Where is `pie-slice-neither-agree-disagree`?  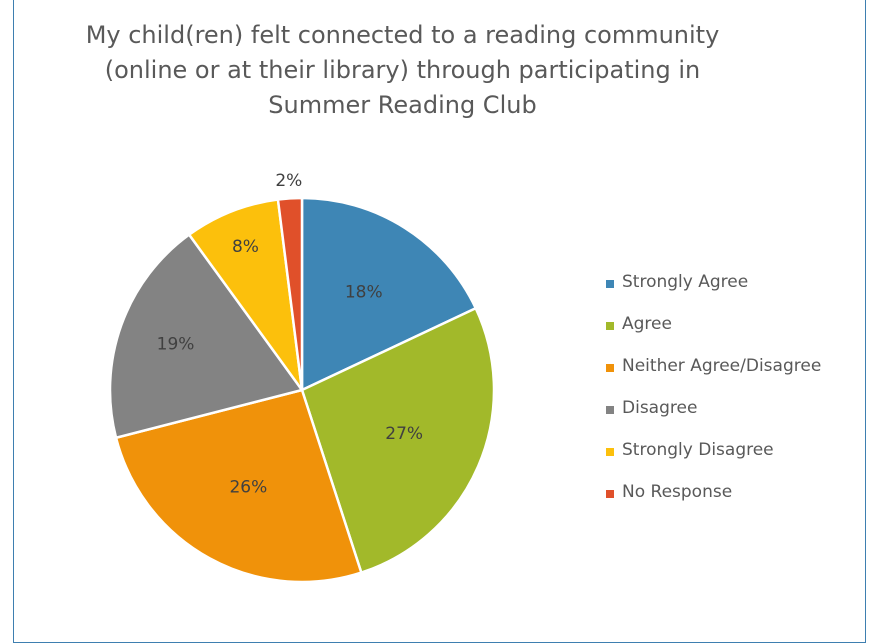
pie-slice-neither-agree-disagree is located at coordinates (238, 486).